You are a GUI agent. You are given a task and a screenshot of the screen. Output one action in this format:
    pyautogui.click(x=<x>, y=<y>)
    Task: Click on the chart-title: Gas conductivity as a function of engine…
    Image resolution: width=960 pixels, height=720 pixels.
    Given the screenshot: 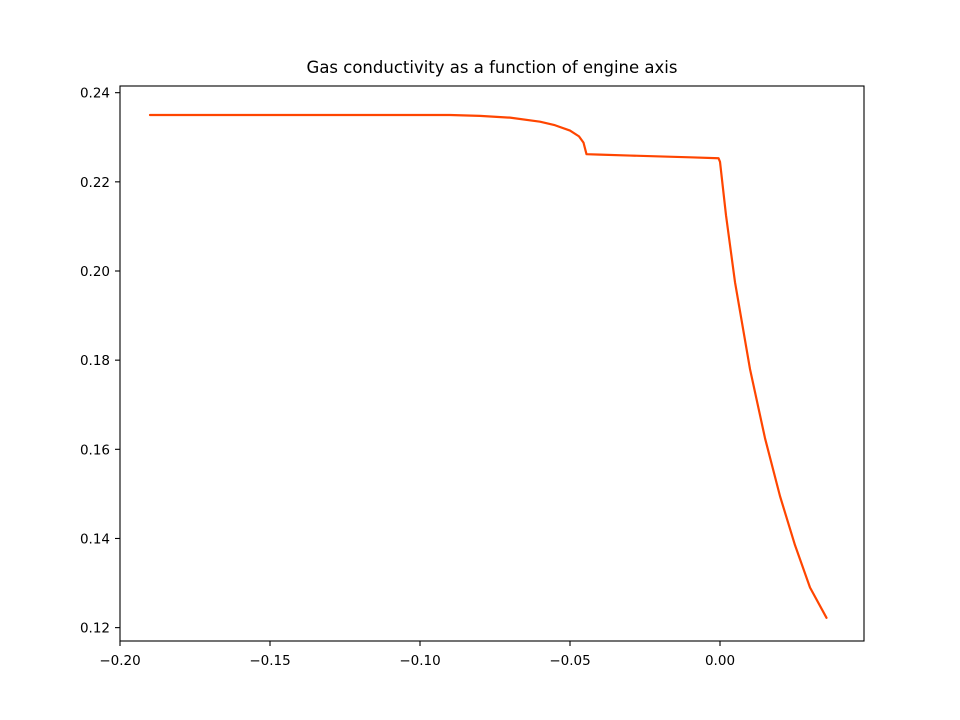 What is the action you would take?
    pyautogui.click(x=492, y=67)
    